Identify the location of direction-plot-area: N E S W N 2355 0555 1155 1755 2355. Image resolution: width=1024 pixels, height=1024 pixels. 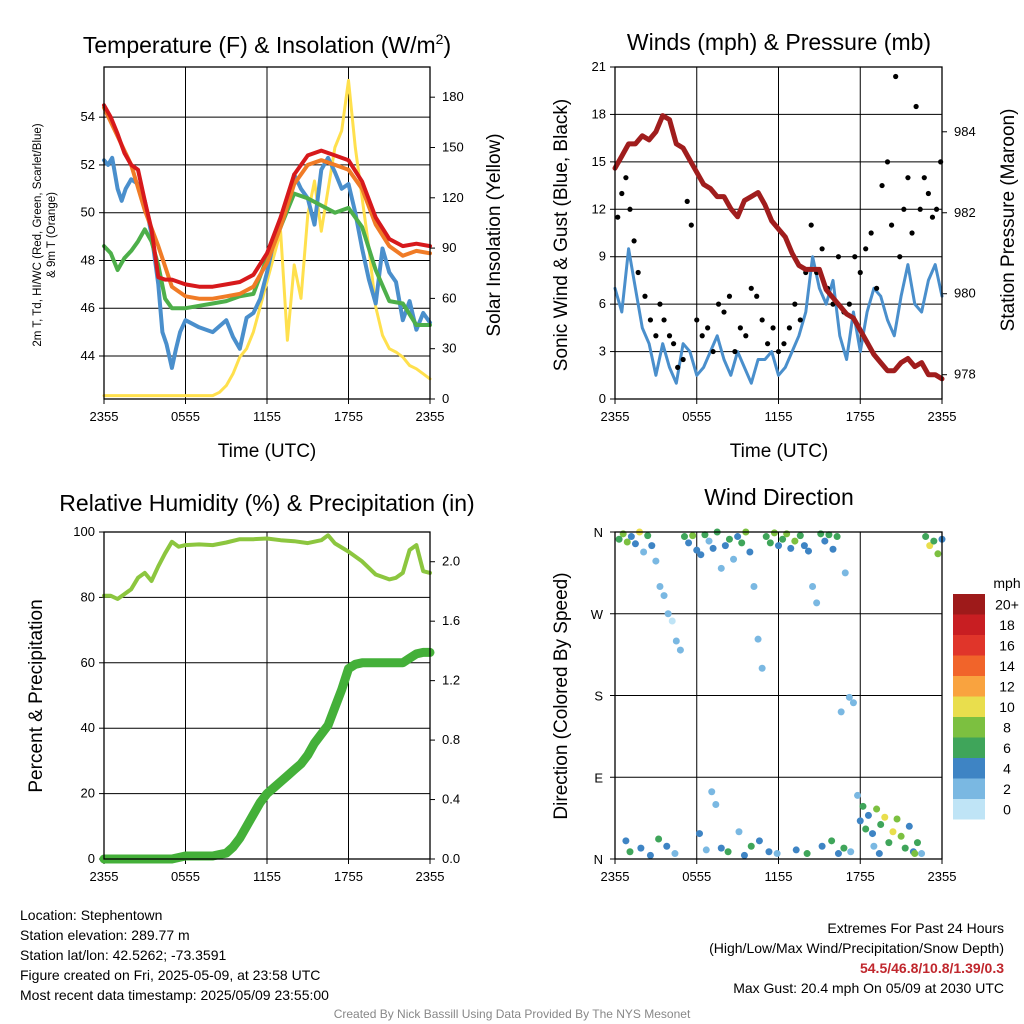
(774, 704).